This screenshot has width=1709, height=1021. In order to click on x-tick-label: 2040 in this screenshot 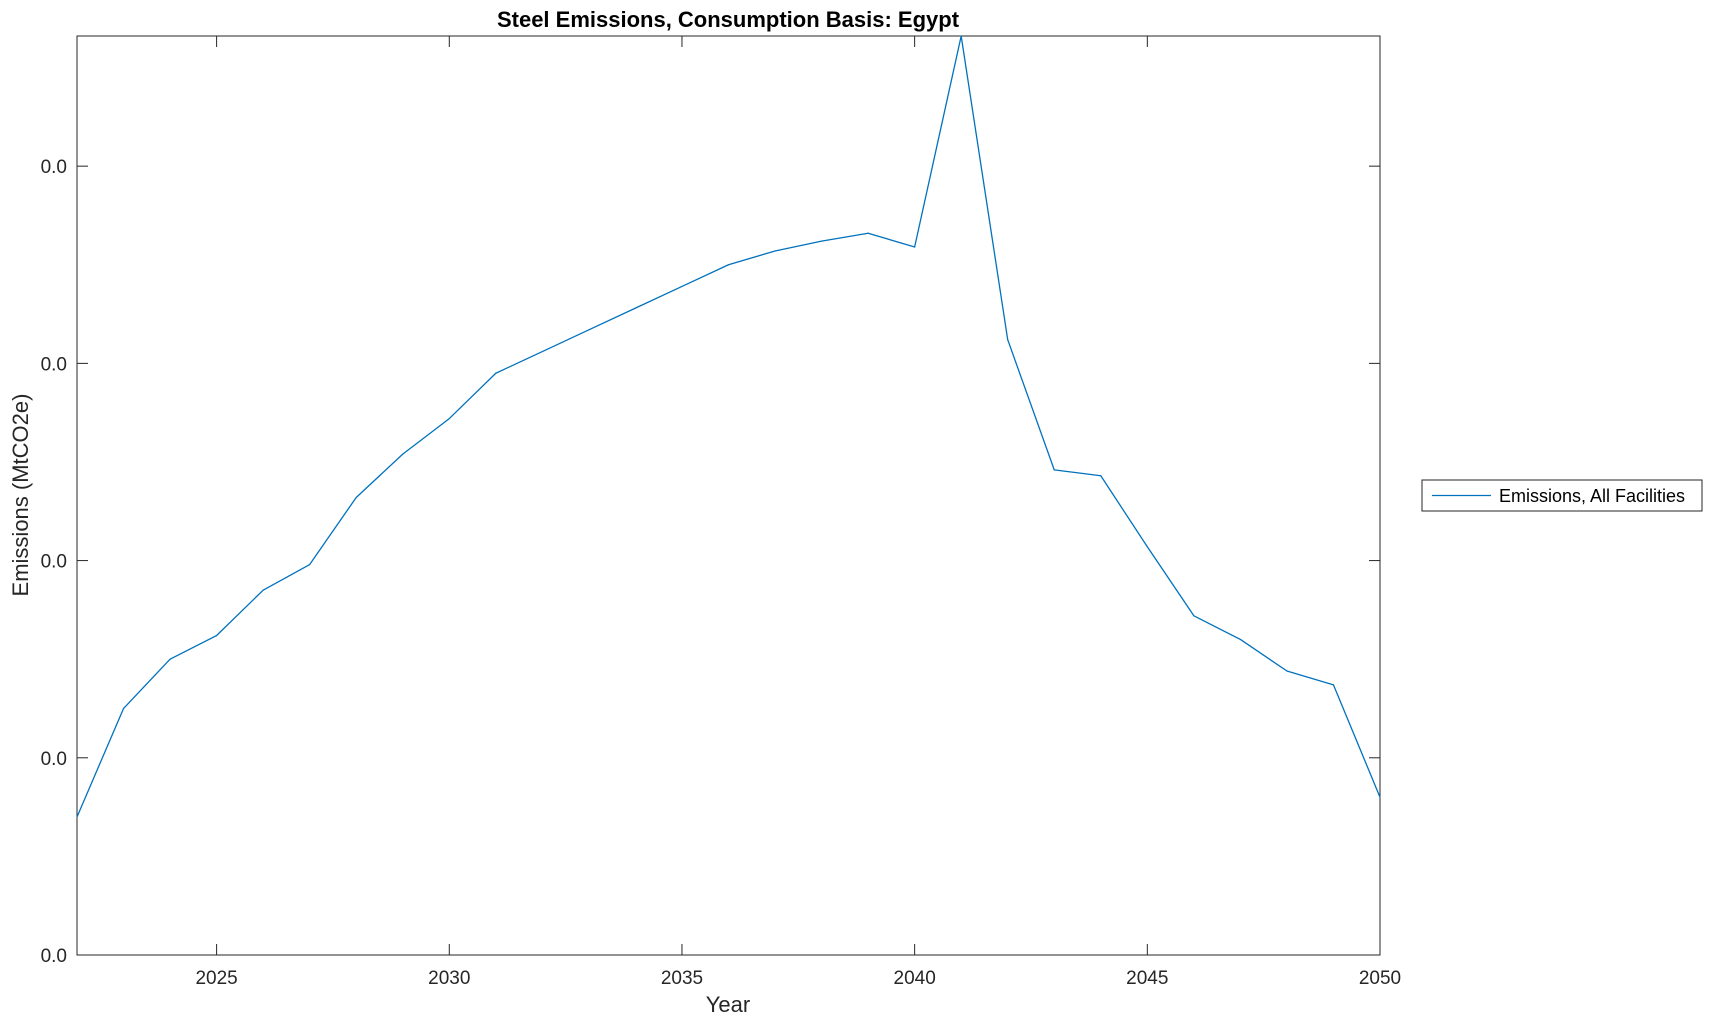, I will do `click(915, 978)`.